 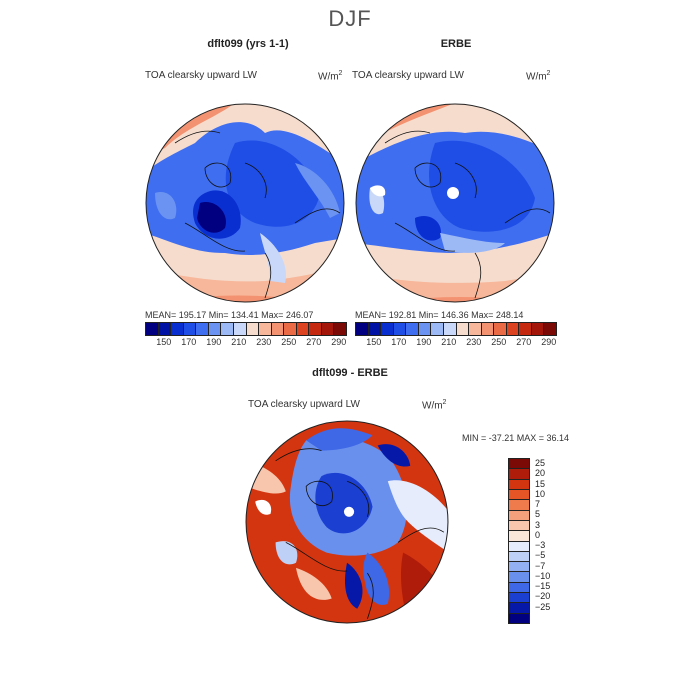 I want to click on colorbar-tick-label: 7, so click(x=538, y=504).